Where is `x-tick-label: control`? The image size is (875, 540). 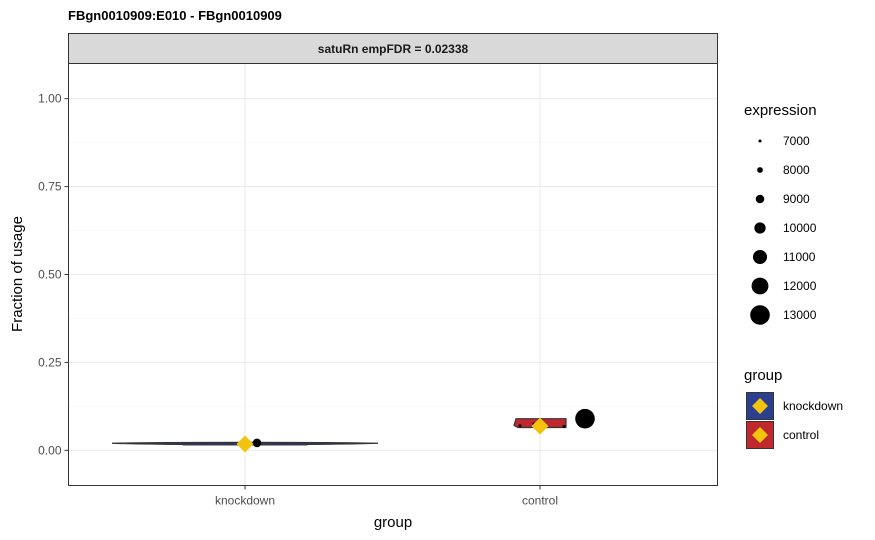
x-tick-label: control is located at coordinates (540, 501).